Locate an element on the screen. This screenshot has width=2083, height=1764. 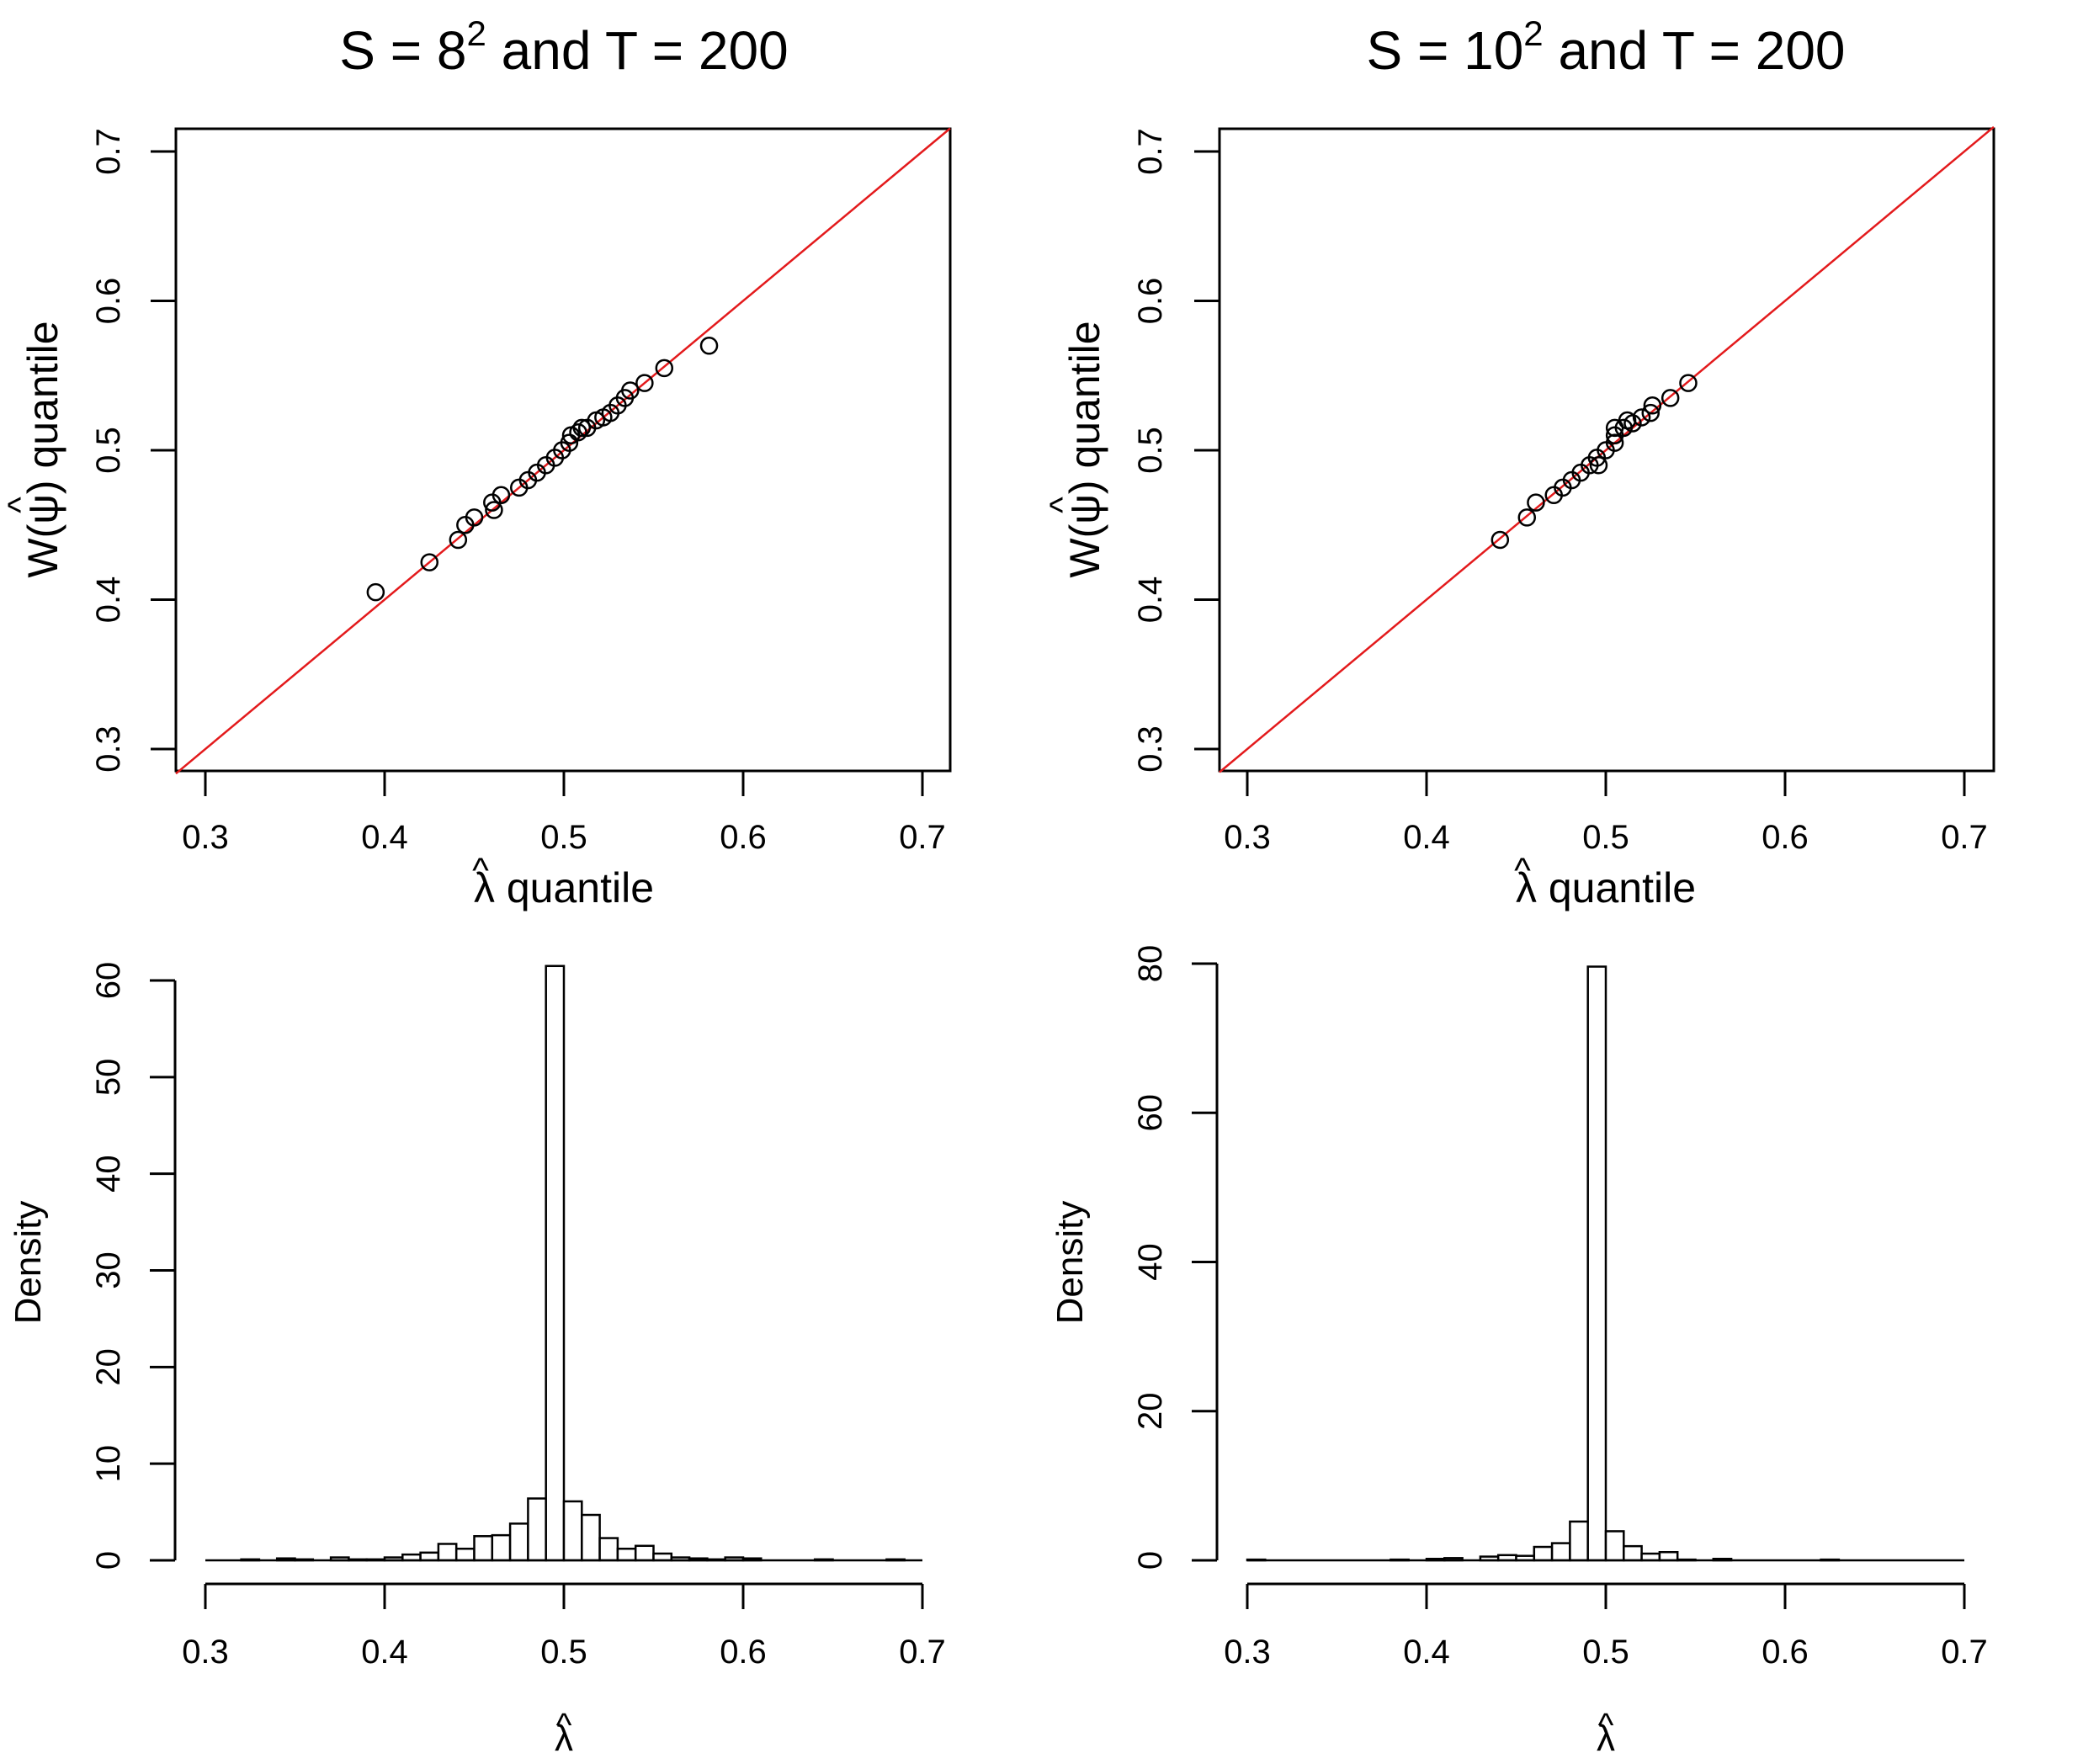
qq-s10-y-tick-label: 0.6 is located at coordinates (1150, 301).